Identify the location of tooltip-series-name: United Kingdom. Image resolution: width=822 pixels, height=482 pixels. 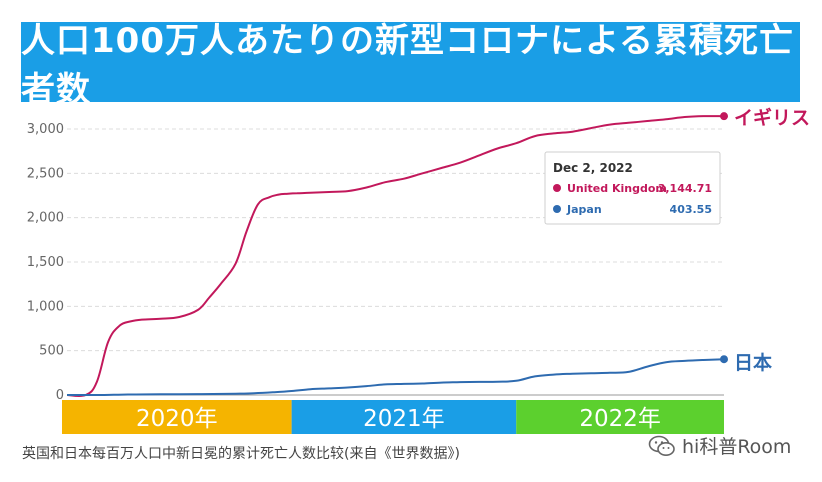
(617, 188).